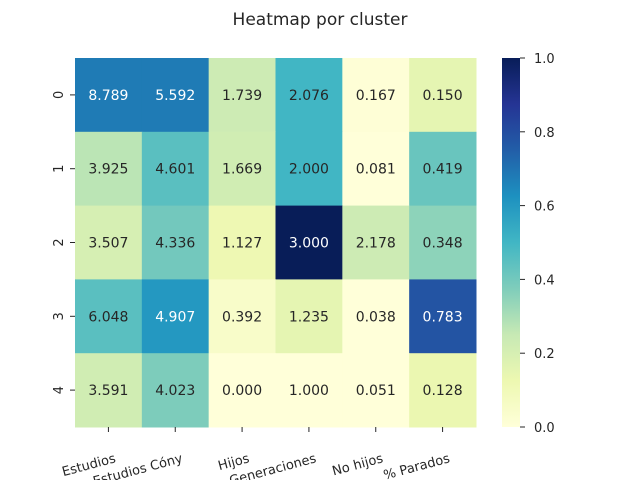 The image size is (640, 480). Describe the element at coordinates (544, 280) in the screenshot. I see `colorbar-tick-label: 0.4` at that location.